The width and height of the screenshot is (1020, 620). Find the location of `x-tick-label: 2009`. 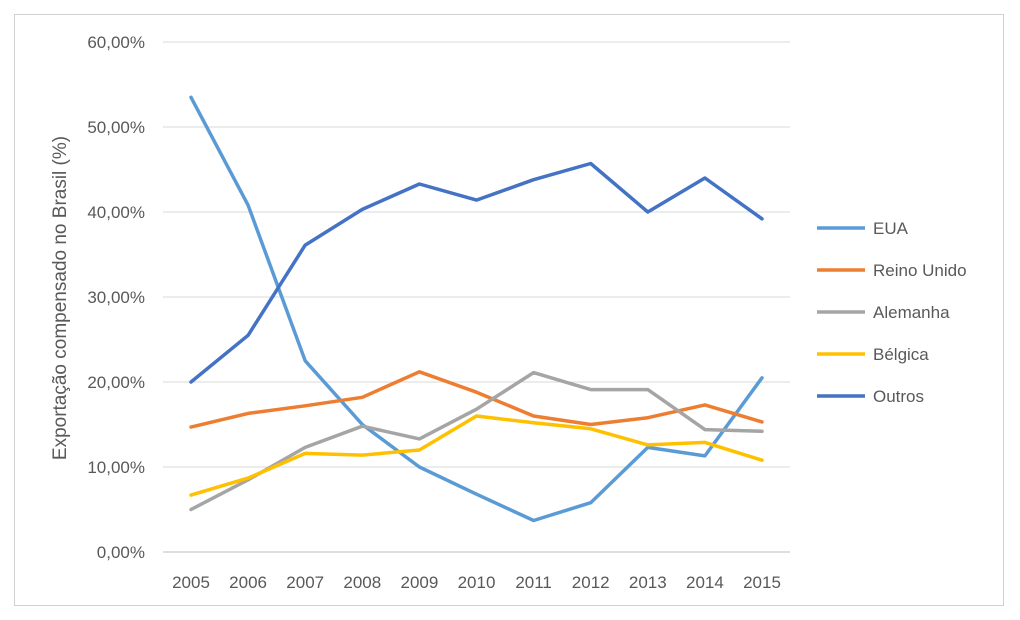

x-tick-label: 2009 is located at coordinates (419, 582).